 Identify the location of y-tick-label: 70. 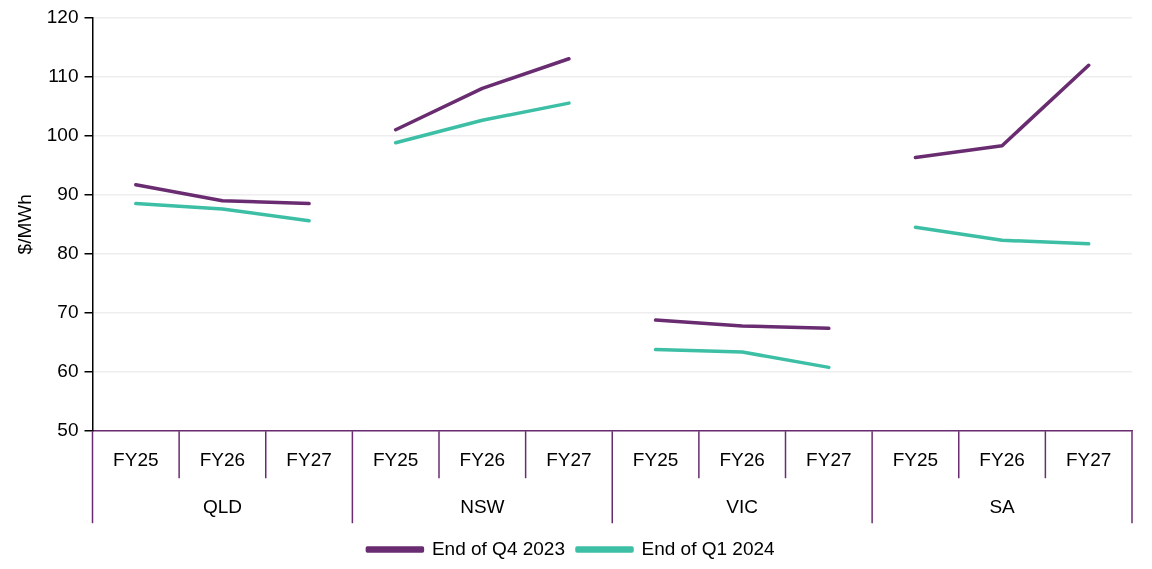
(68, 312).